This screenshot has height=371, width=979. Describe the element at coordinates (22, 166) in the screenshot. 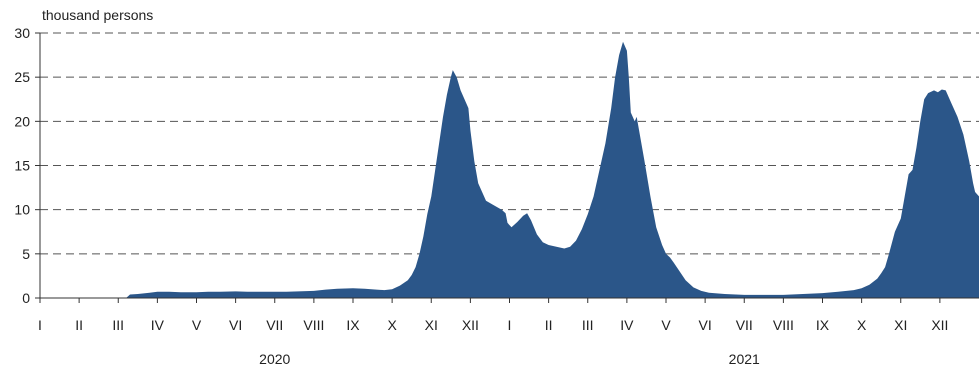

I see `y-tick-label: 15` at that location.